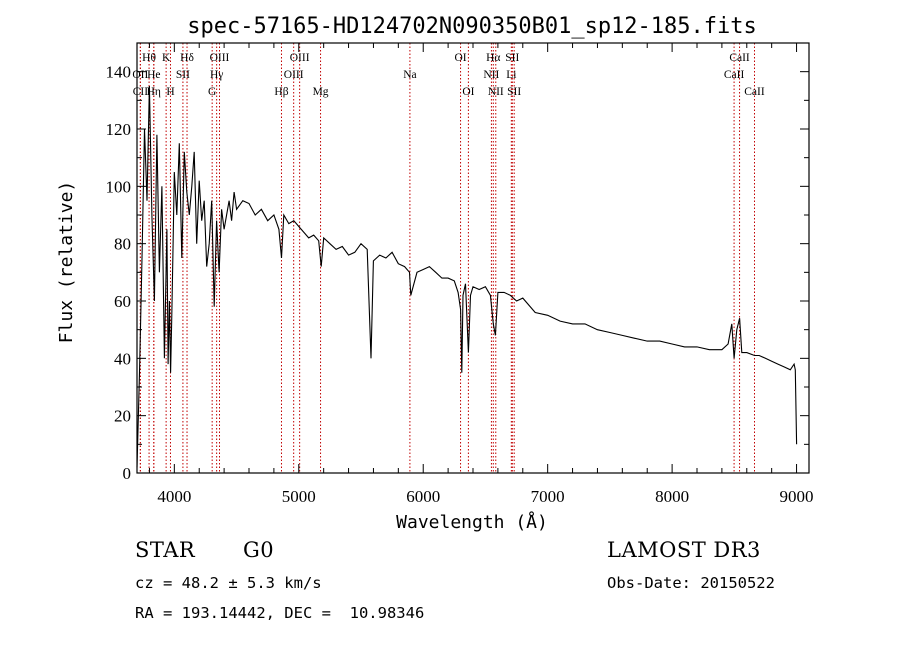 This screenshot has width=900, height=649. I want to click on line-marker-label: Na, so click(409, 75).